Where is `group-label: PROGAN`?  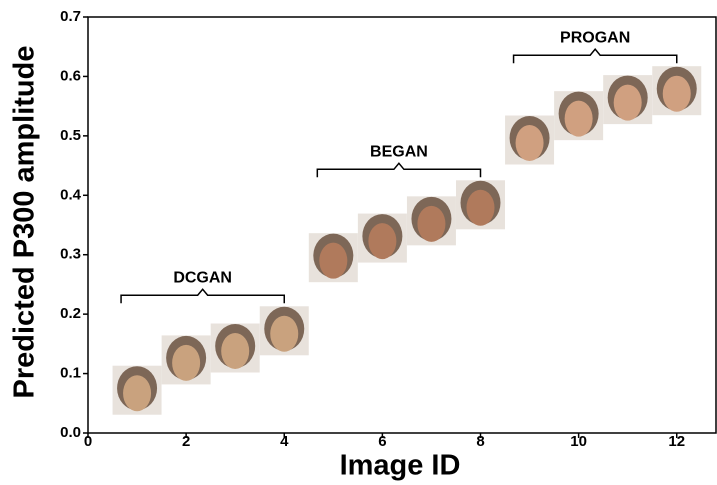 group-label: PROGAN is located at coordinates (595, 37).